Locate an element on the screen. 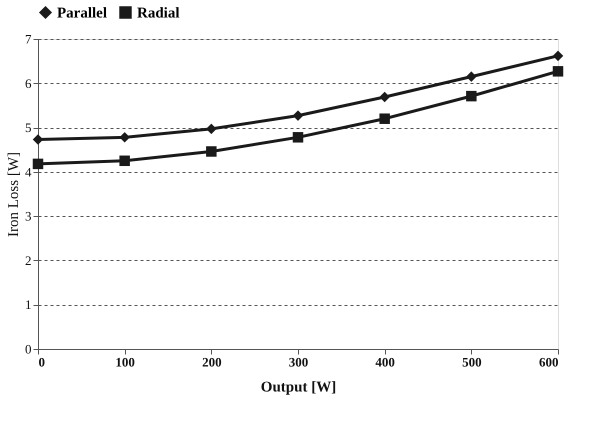 This screenshot has width=610, height=441. y-tick-label: 6 is located at coordinates (28, 83).